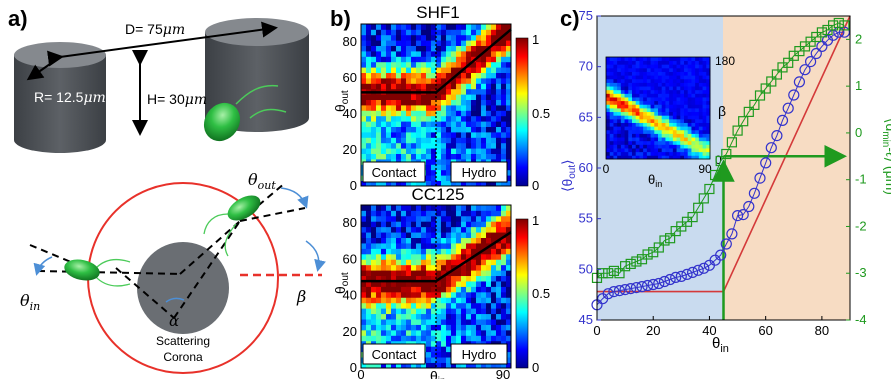  I want to click on dmin-point, so click(658, 247).